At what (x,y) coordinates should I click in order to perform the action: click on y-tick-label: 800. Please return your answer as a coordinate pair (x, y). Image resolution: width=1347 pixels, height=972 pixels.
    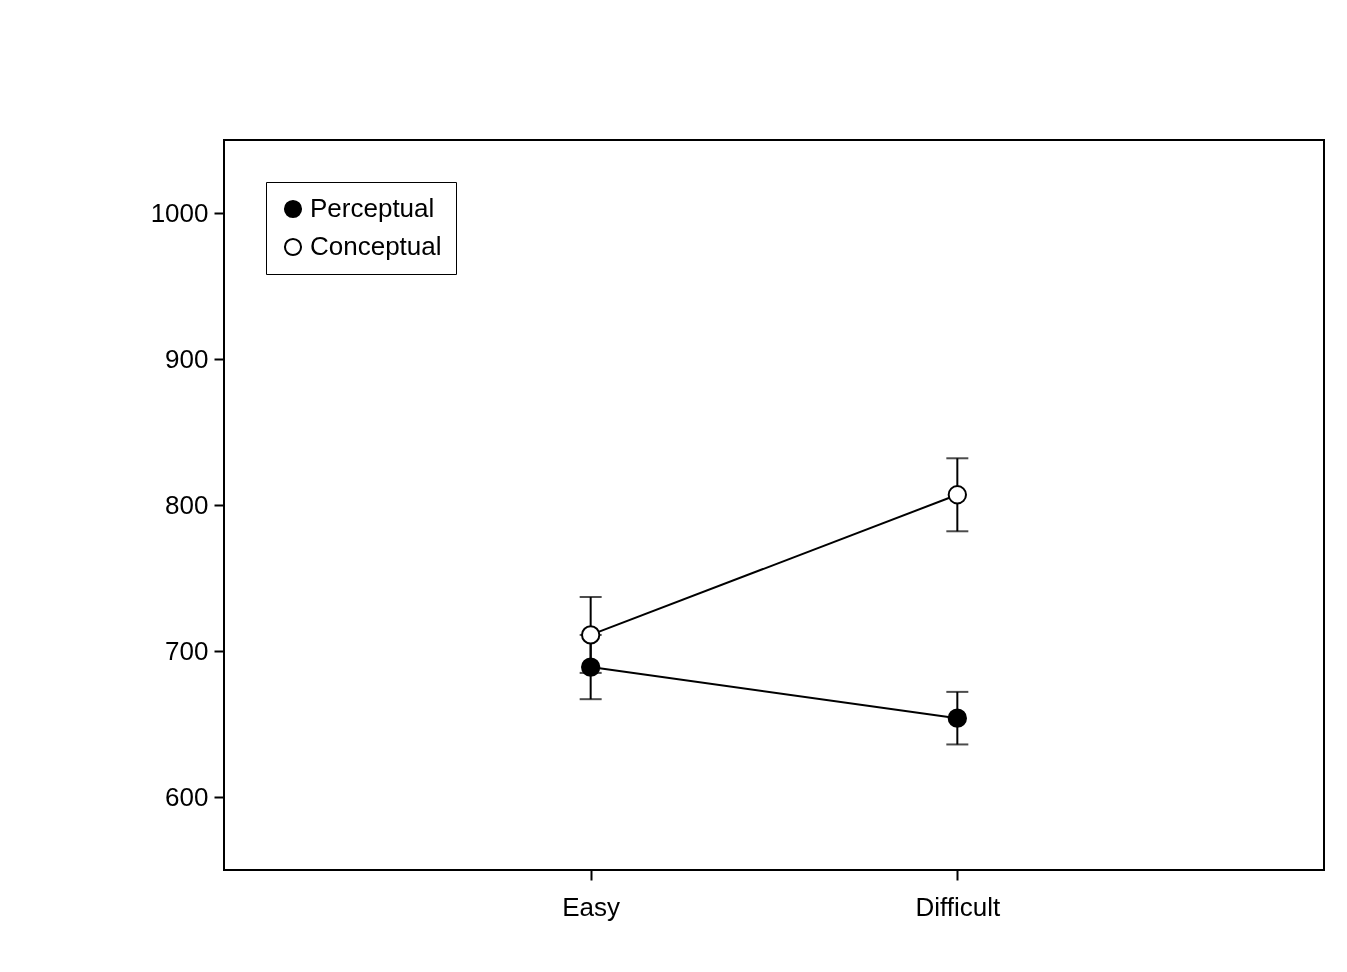
    Looking at the image, I should click on (187, 504).